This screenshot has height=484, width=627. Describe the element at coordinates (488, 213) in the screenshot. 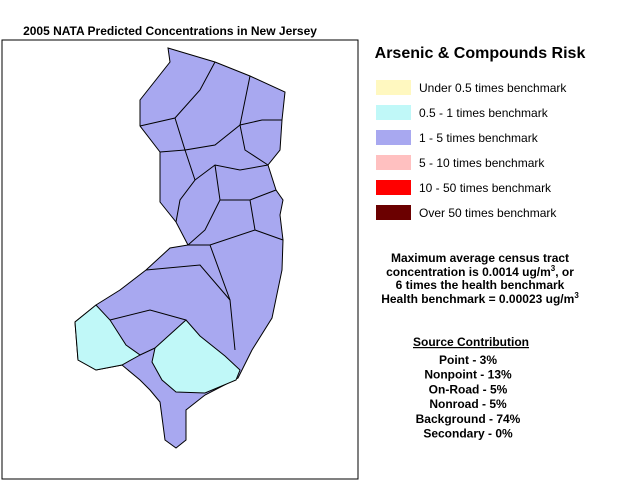

I see `legend-label: Over 50 times benchmark` at that location.